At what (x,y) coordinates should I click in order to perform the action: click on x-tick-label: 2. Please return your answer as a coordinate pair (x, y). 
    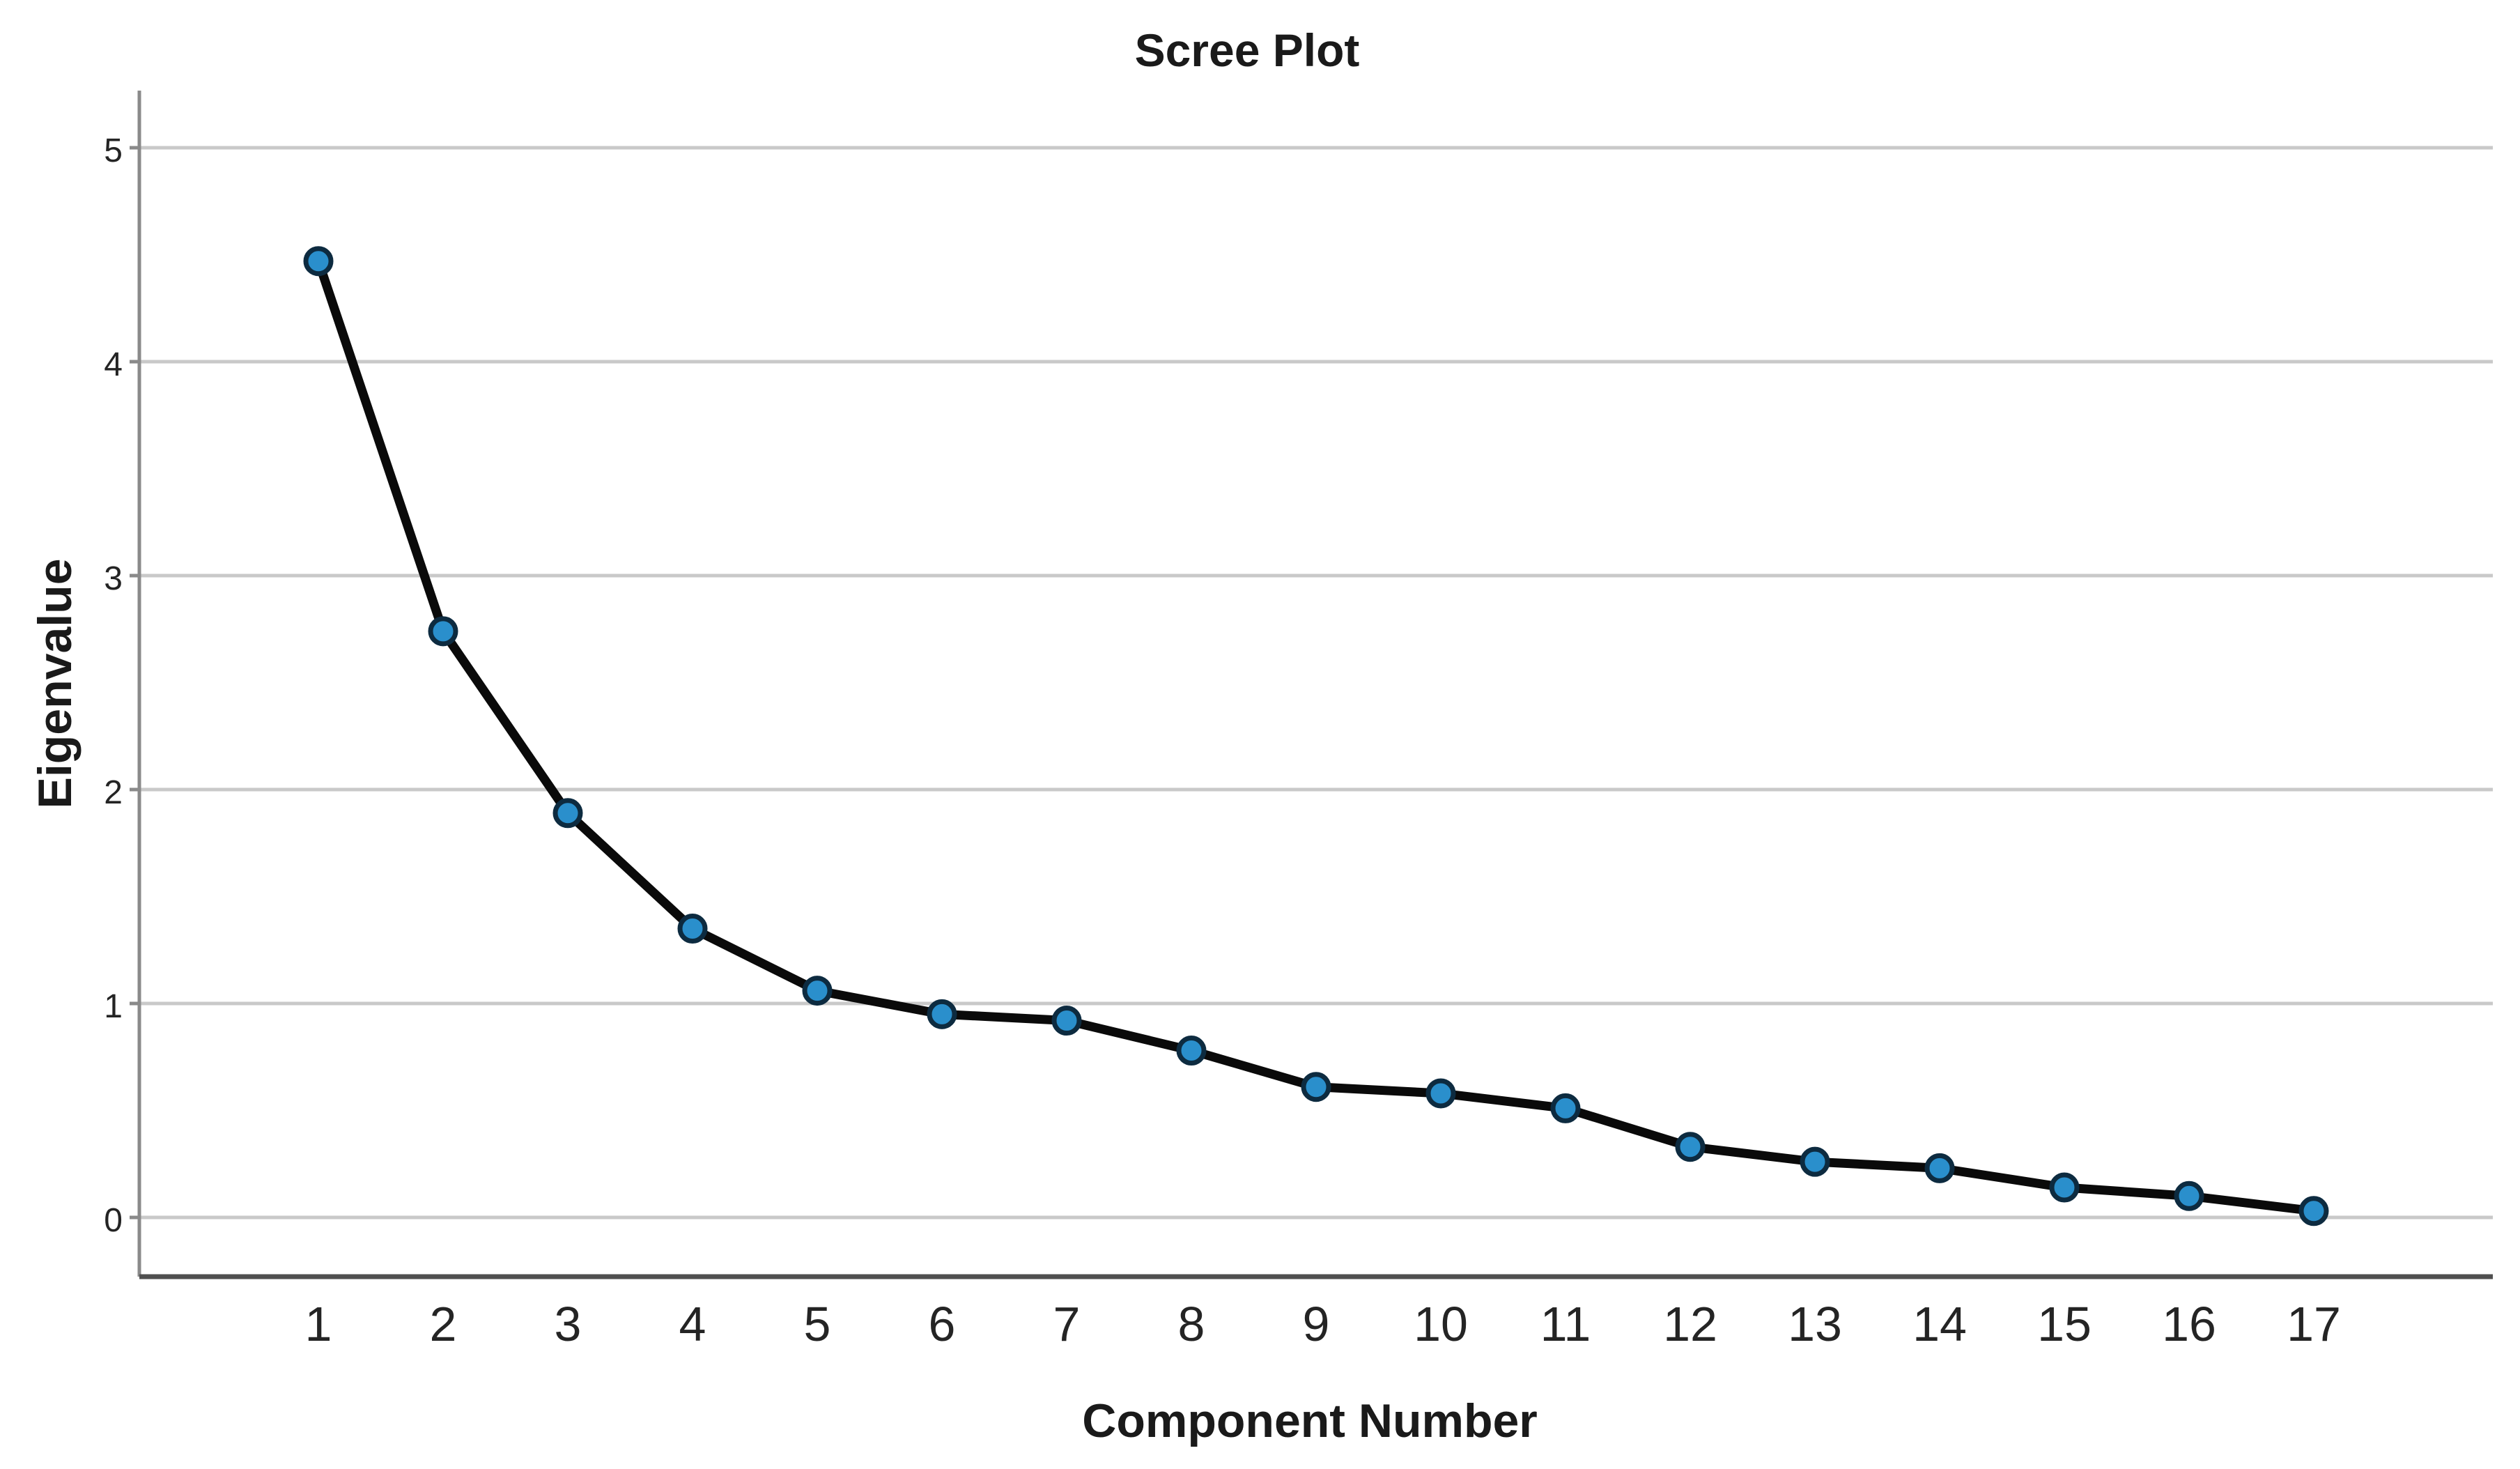
    Looking at the image, I should click on (443, 1324).